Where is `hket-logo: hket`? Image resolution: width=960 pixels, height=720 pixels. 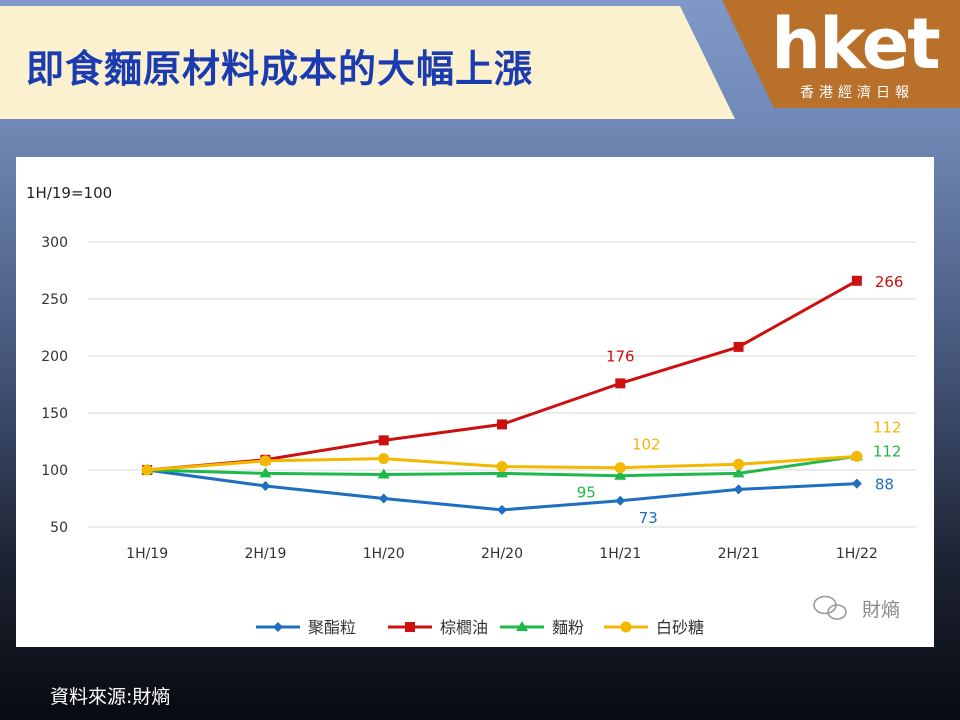 hket-logo: hket is located at coordinates (855, 44).